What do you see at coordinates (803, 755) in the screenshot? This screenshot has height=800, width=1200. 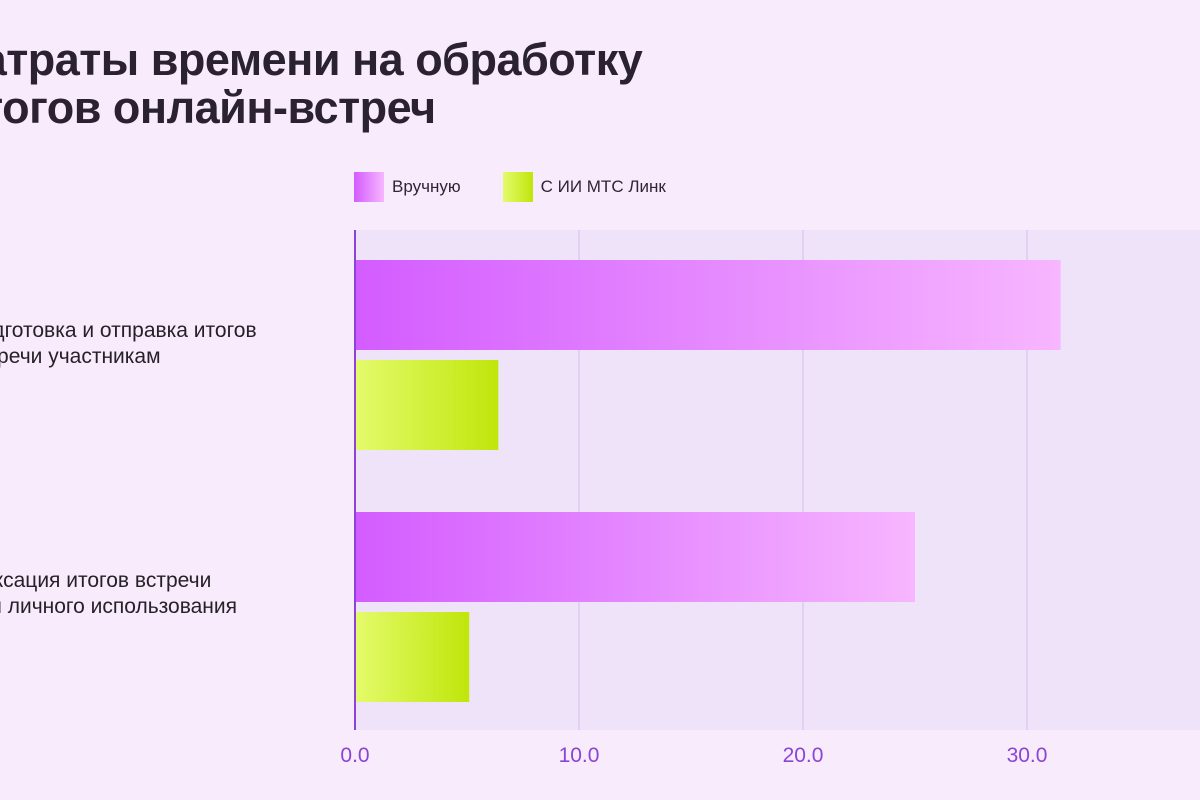 I see `x-tick-label-2: 20.0` at bounding box center [803, 755].